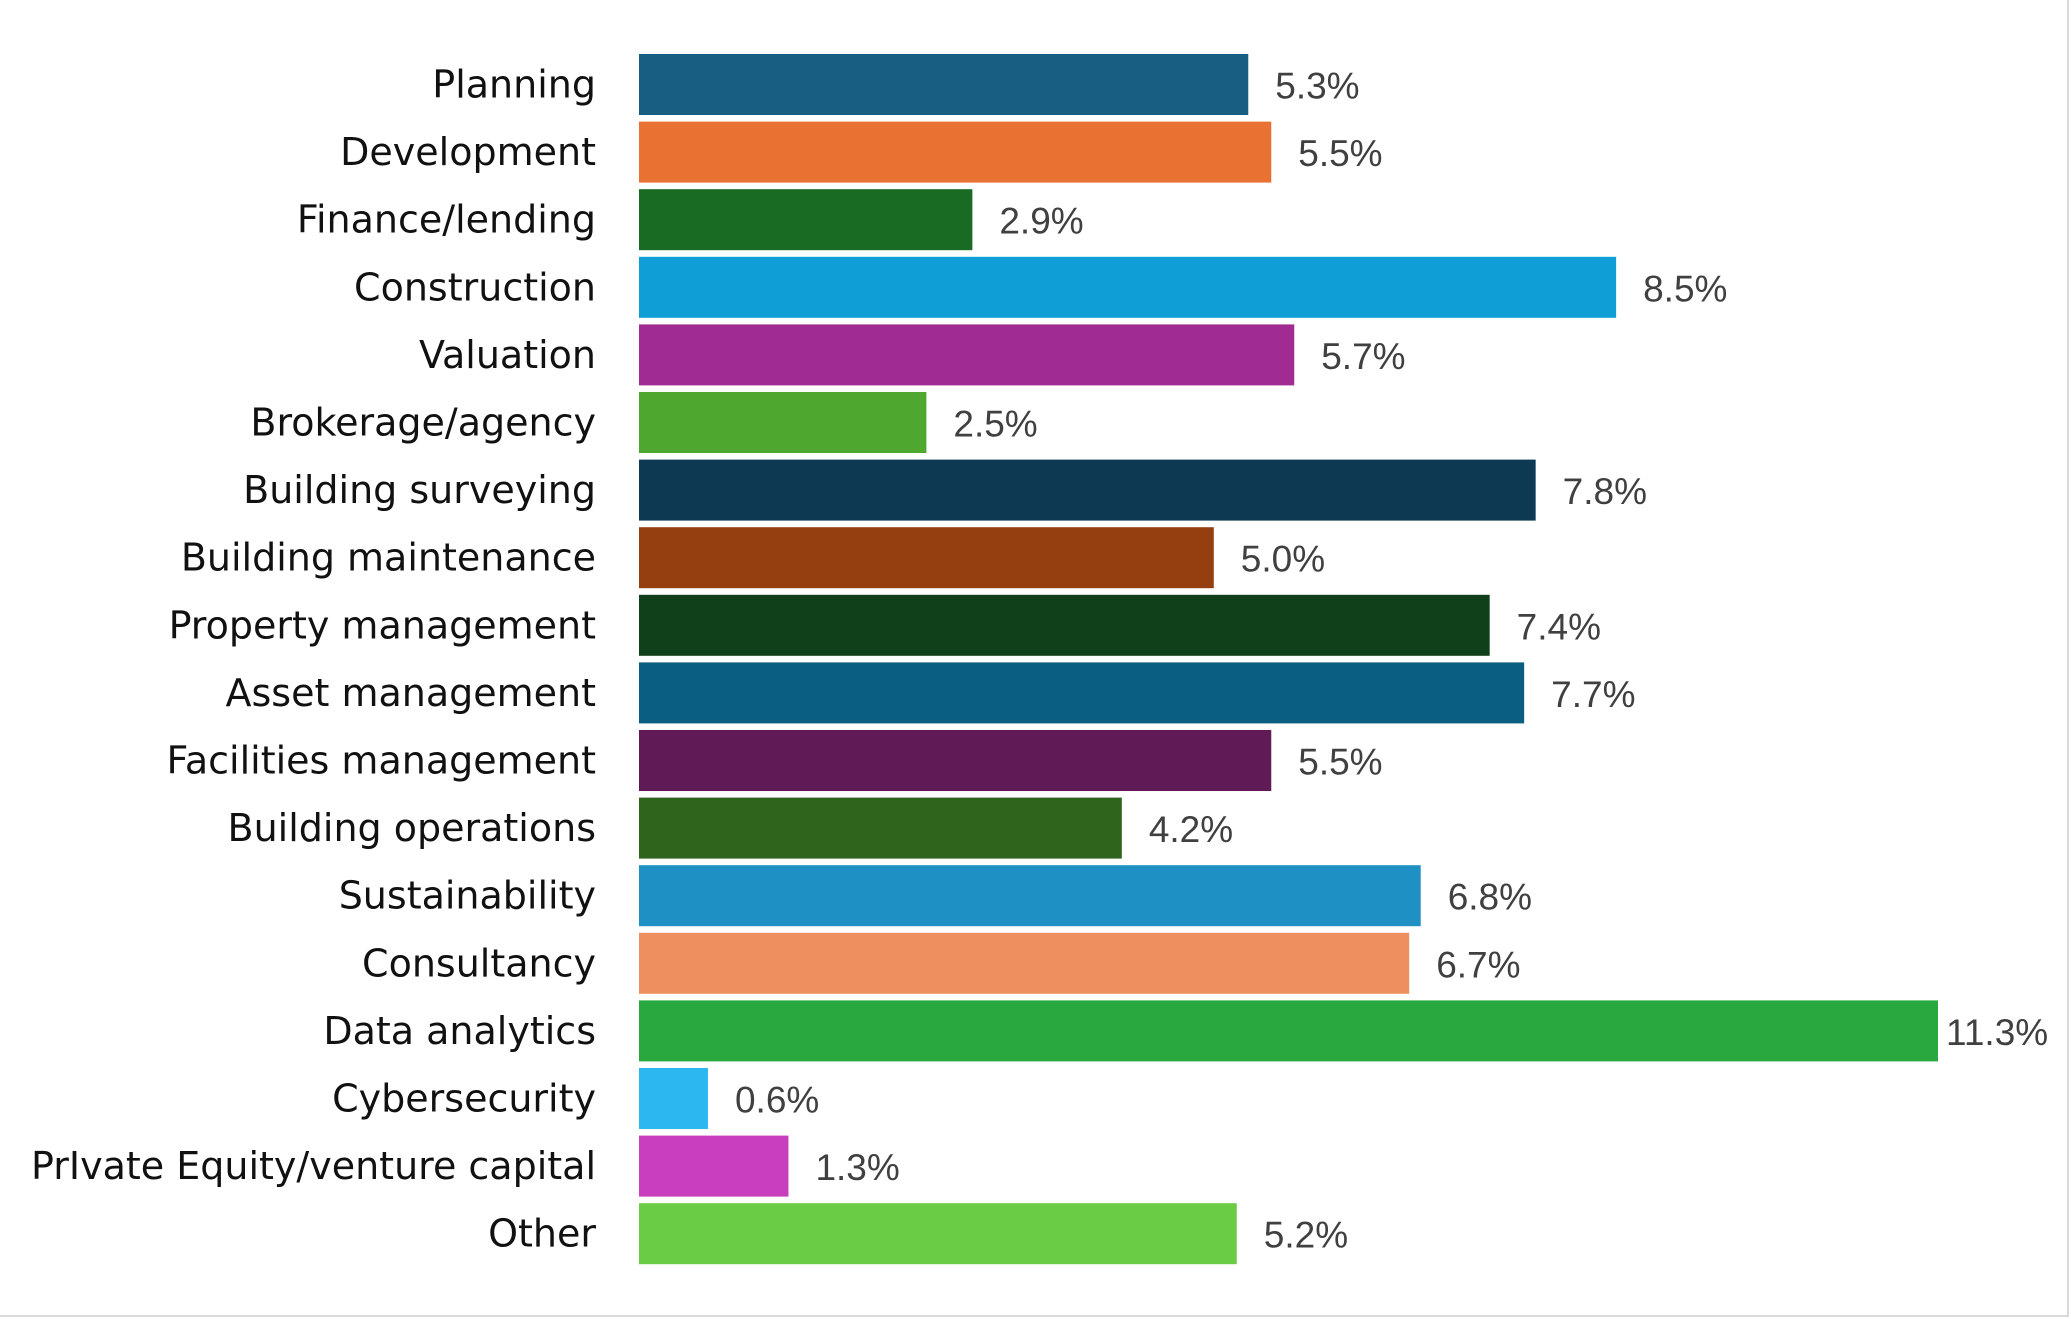 The height and width of the screenshot is (1319, 2071). What do you see at coordinates (467, 896) in the screenshot?
I see `category-label: Sustainability` at bounding box center [467, 896].